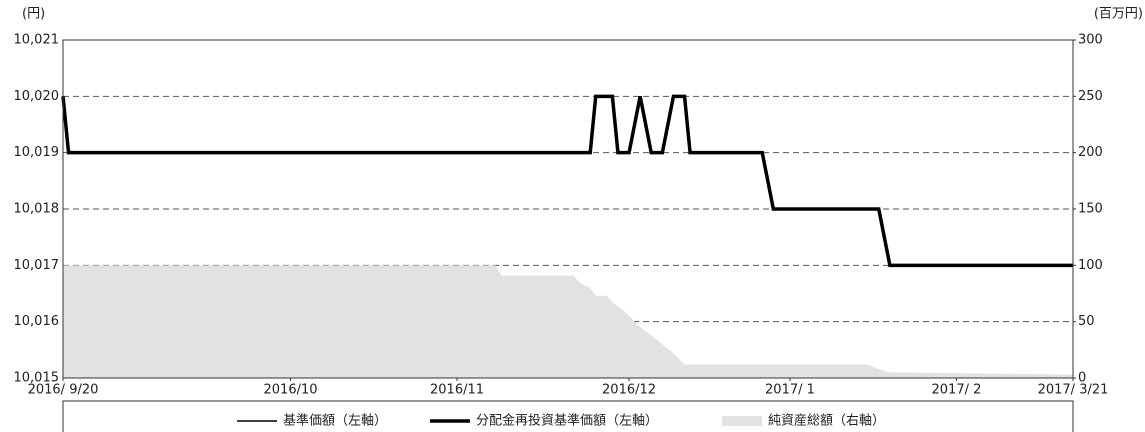  I want to click on y-tick-label: 10,015, so click(37, 378).